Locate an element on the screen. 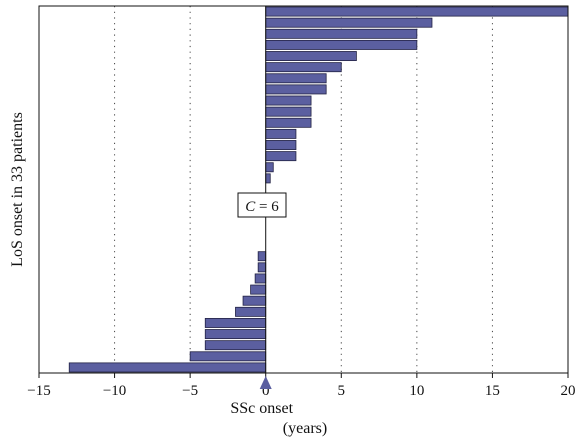  annotation-italic: C is located at coordinates (250, 207).